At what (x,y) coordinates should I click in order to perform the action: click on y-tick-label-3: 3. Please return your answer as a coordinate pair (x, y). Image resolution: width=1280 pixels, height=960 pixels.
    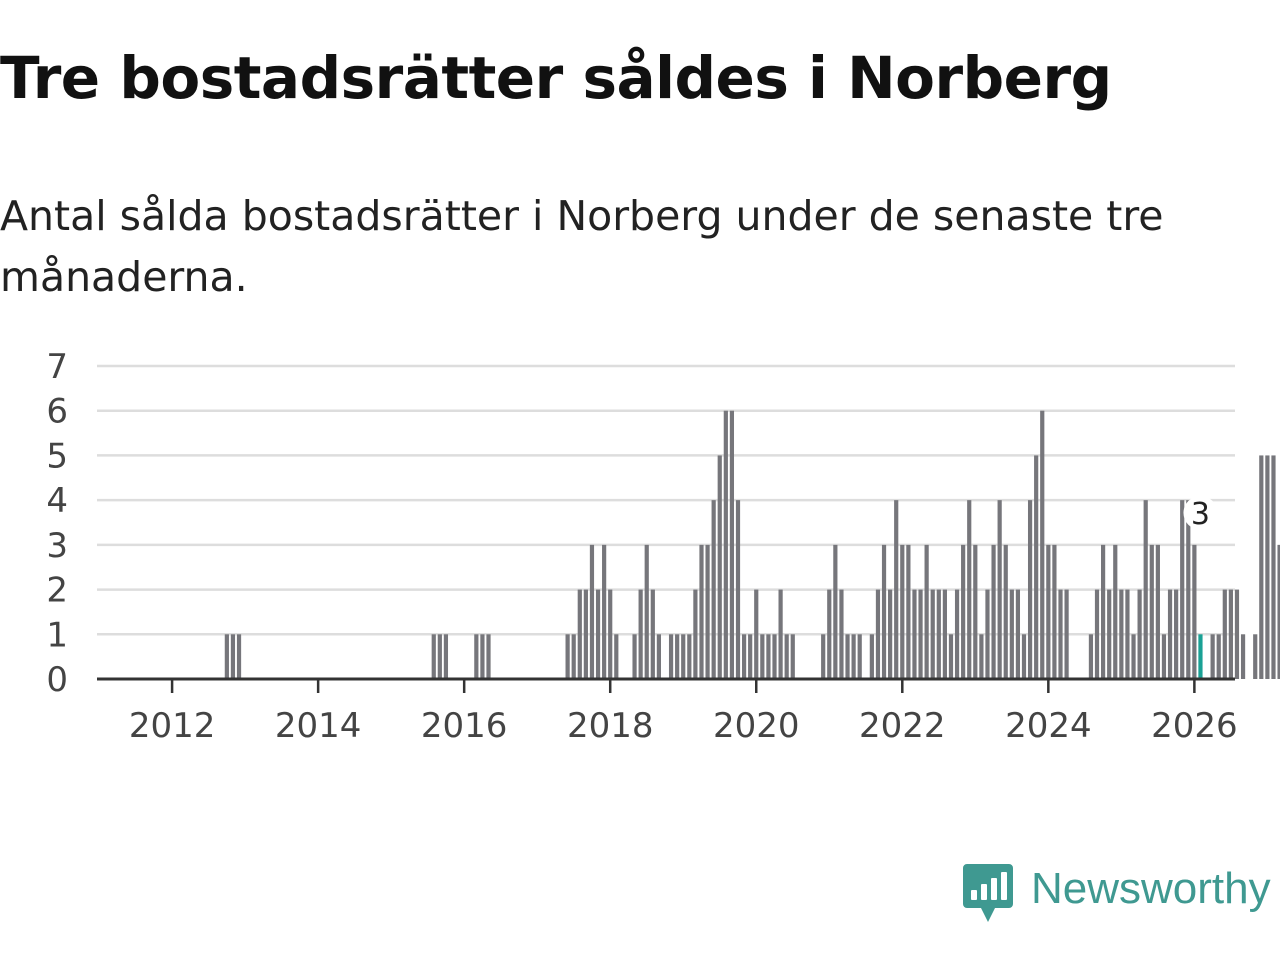
    Looking at the image, I should click on (57, 546).